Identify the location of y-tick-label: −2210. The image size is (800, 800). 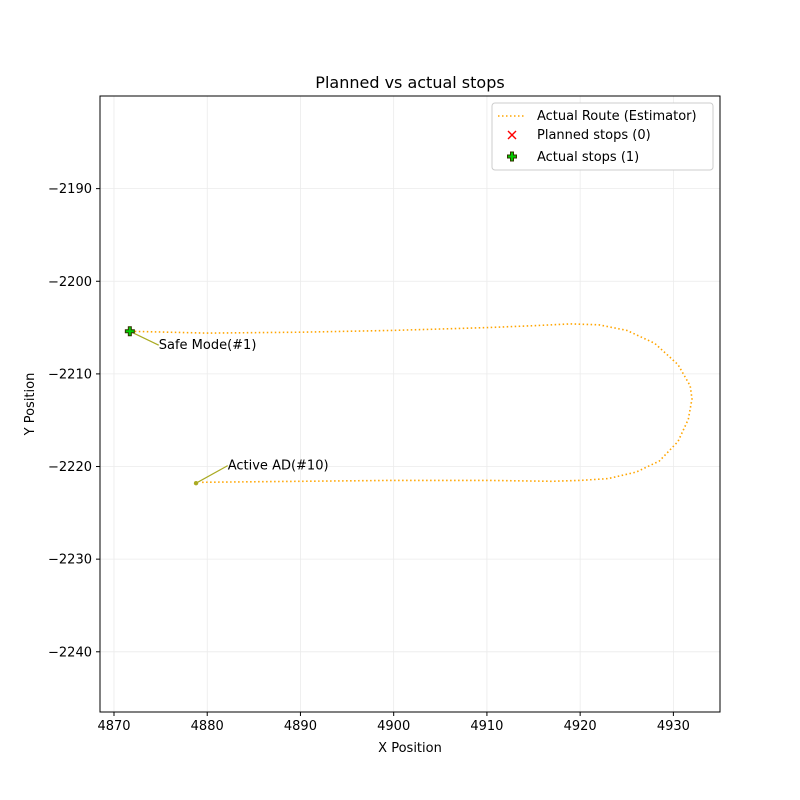
(70, 374).